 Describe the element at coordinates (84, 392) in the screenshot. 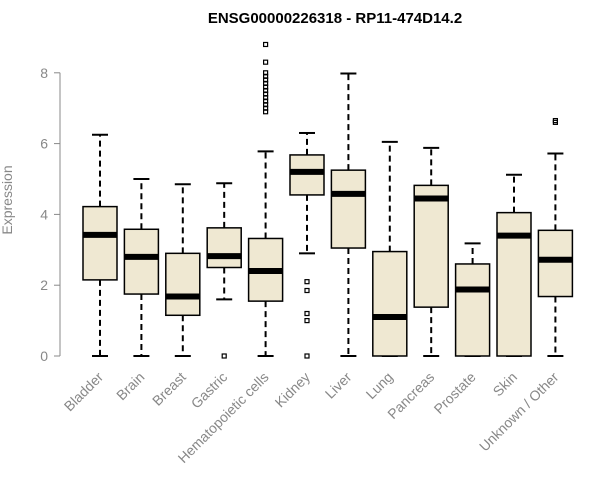

I see `x-tick-label: Bladder` at that location.